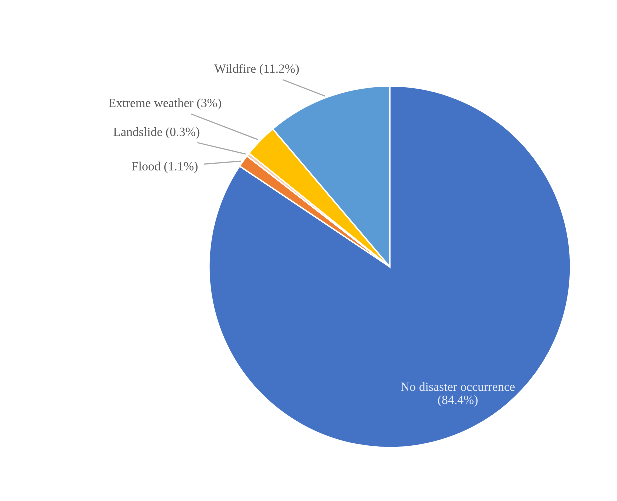 The image size is (617, 501). I want to click on slice-label: Flood (1.1%), so click(165, 168).